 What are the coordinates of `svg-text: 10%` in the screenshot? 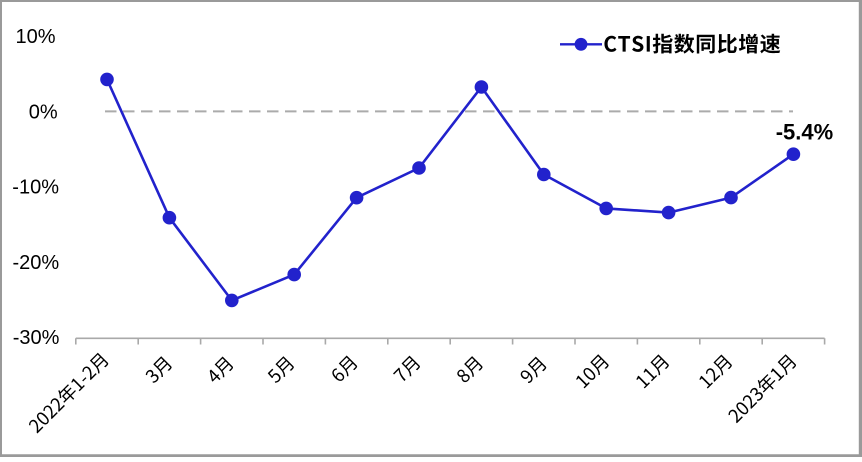 It's located at (35, 37).